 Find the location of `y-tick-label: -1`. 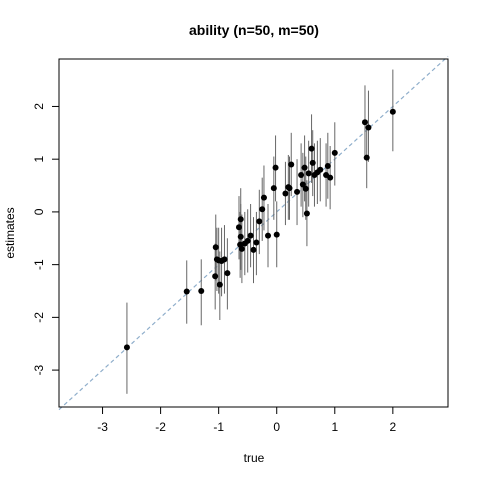

y-tick-label: -1 is located at coordinates (39, 264).